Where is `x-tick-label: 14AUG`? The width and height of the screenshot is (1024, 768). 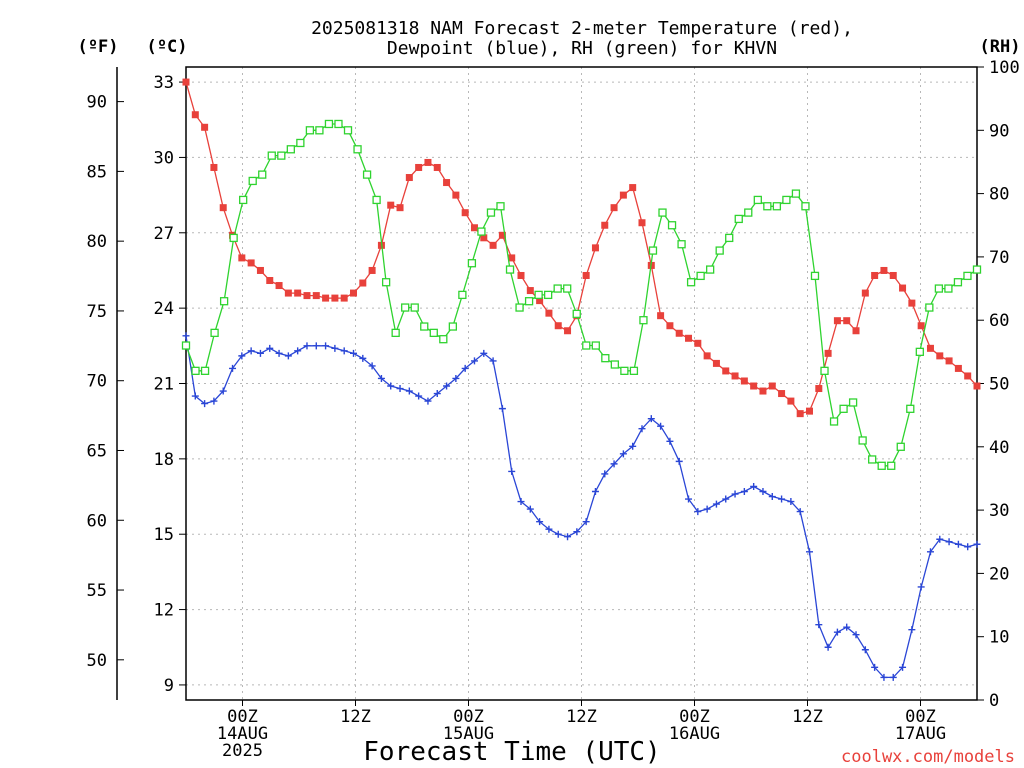 x-tick-label: 14AUG is located at coordinates (242, 734).